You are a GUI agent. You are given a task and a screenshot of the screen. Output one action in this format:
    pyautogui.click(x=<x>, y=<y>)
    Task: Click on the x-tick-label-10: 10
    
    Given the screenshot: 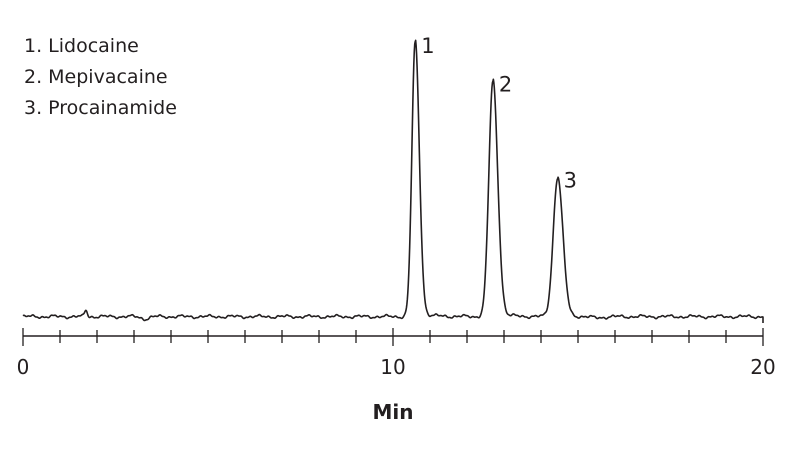 What is the action you would take?
    pyautogui.click(x=392, y=367)
    